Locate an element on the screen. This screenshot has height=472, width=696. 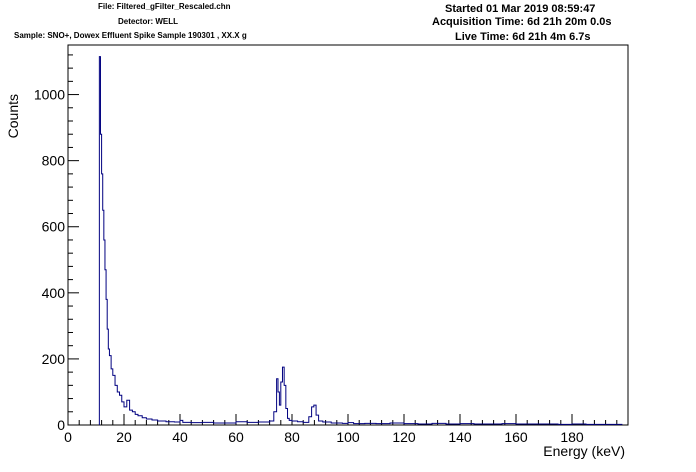
x-axis-label: Energy (keV) is located at coordinates (584, 451).